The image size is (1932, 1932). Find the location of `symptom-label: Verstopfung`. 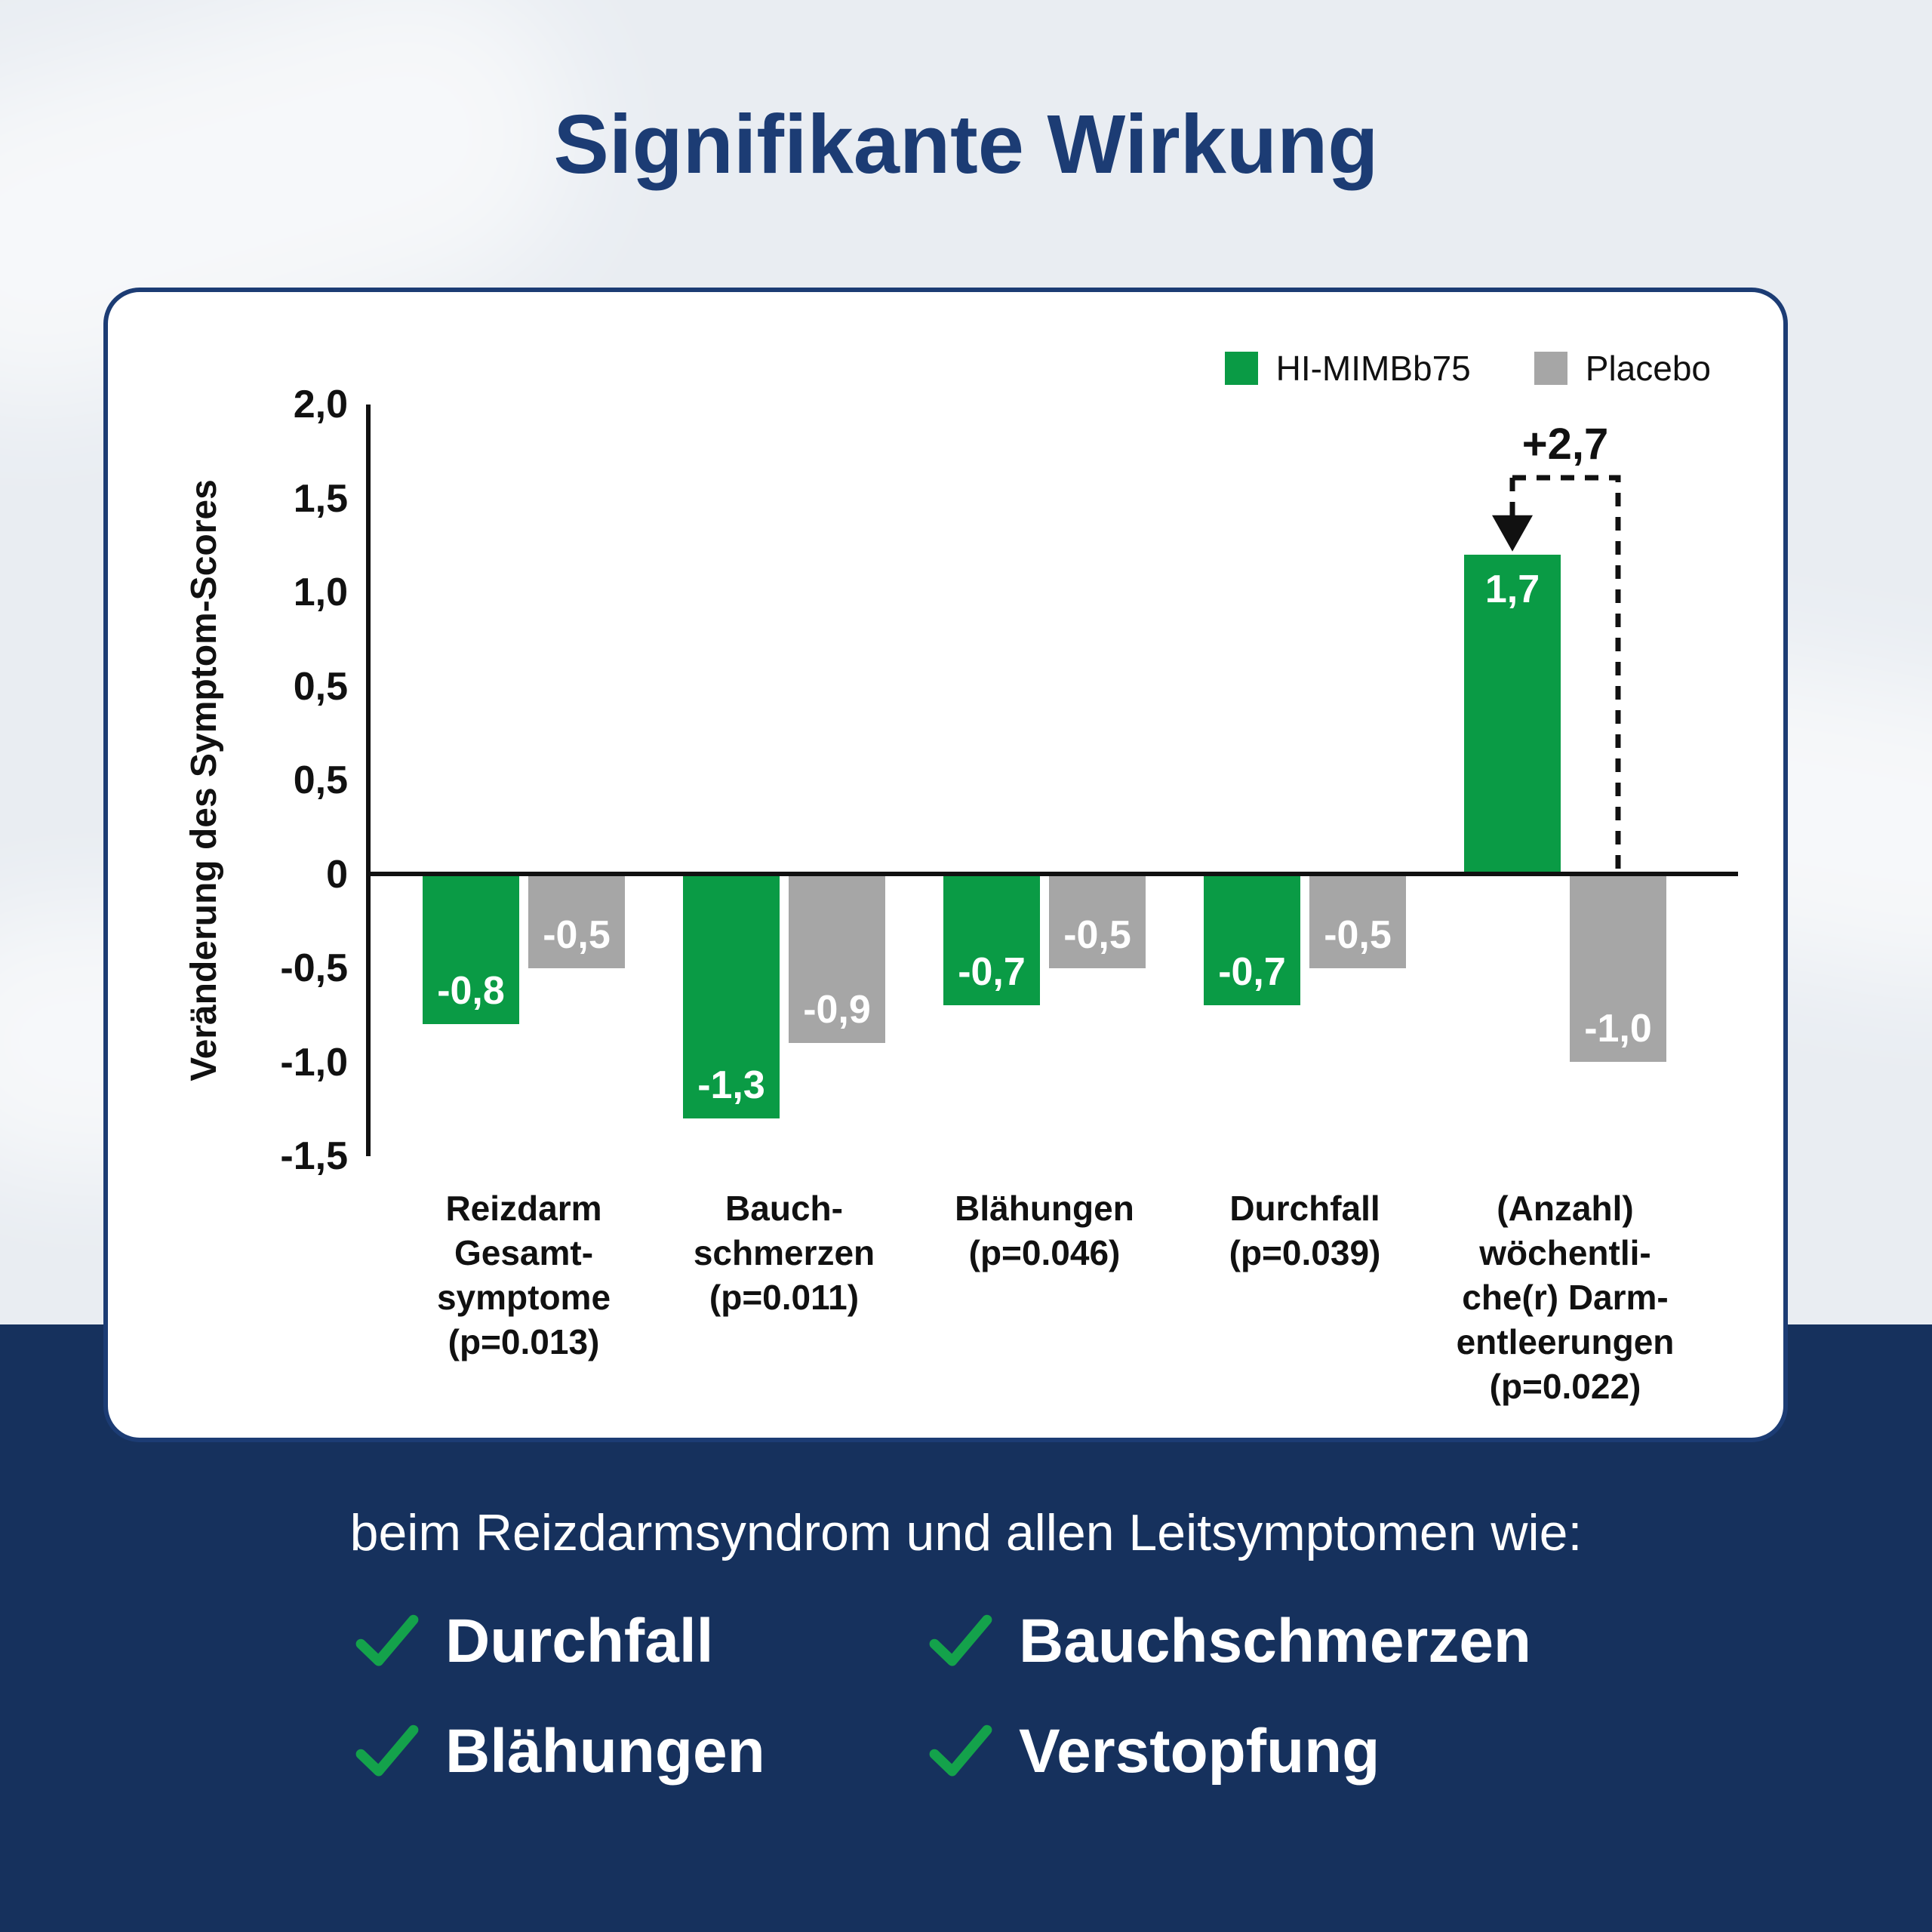

symptom-label: Verstopfung is located at coordinates (1199, 1751).